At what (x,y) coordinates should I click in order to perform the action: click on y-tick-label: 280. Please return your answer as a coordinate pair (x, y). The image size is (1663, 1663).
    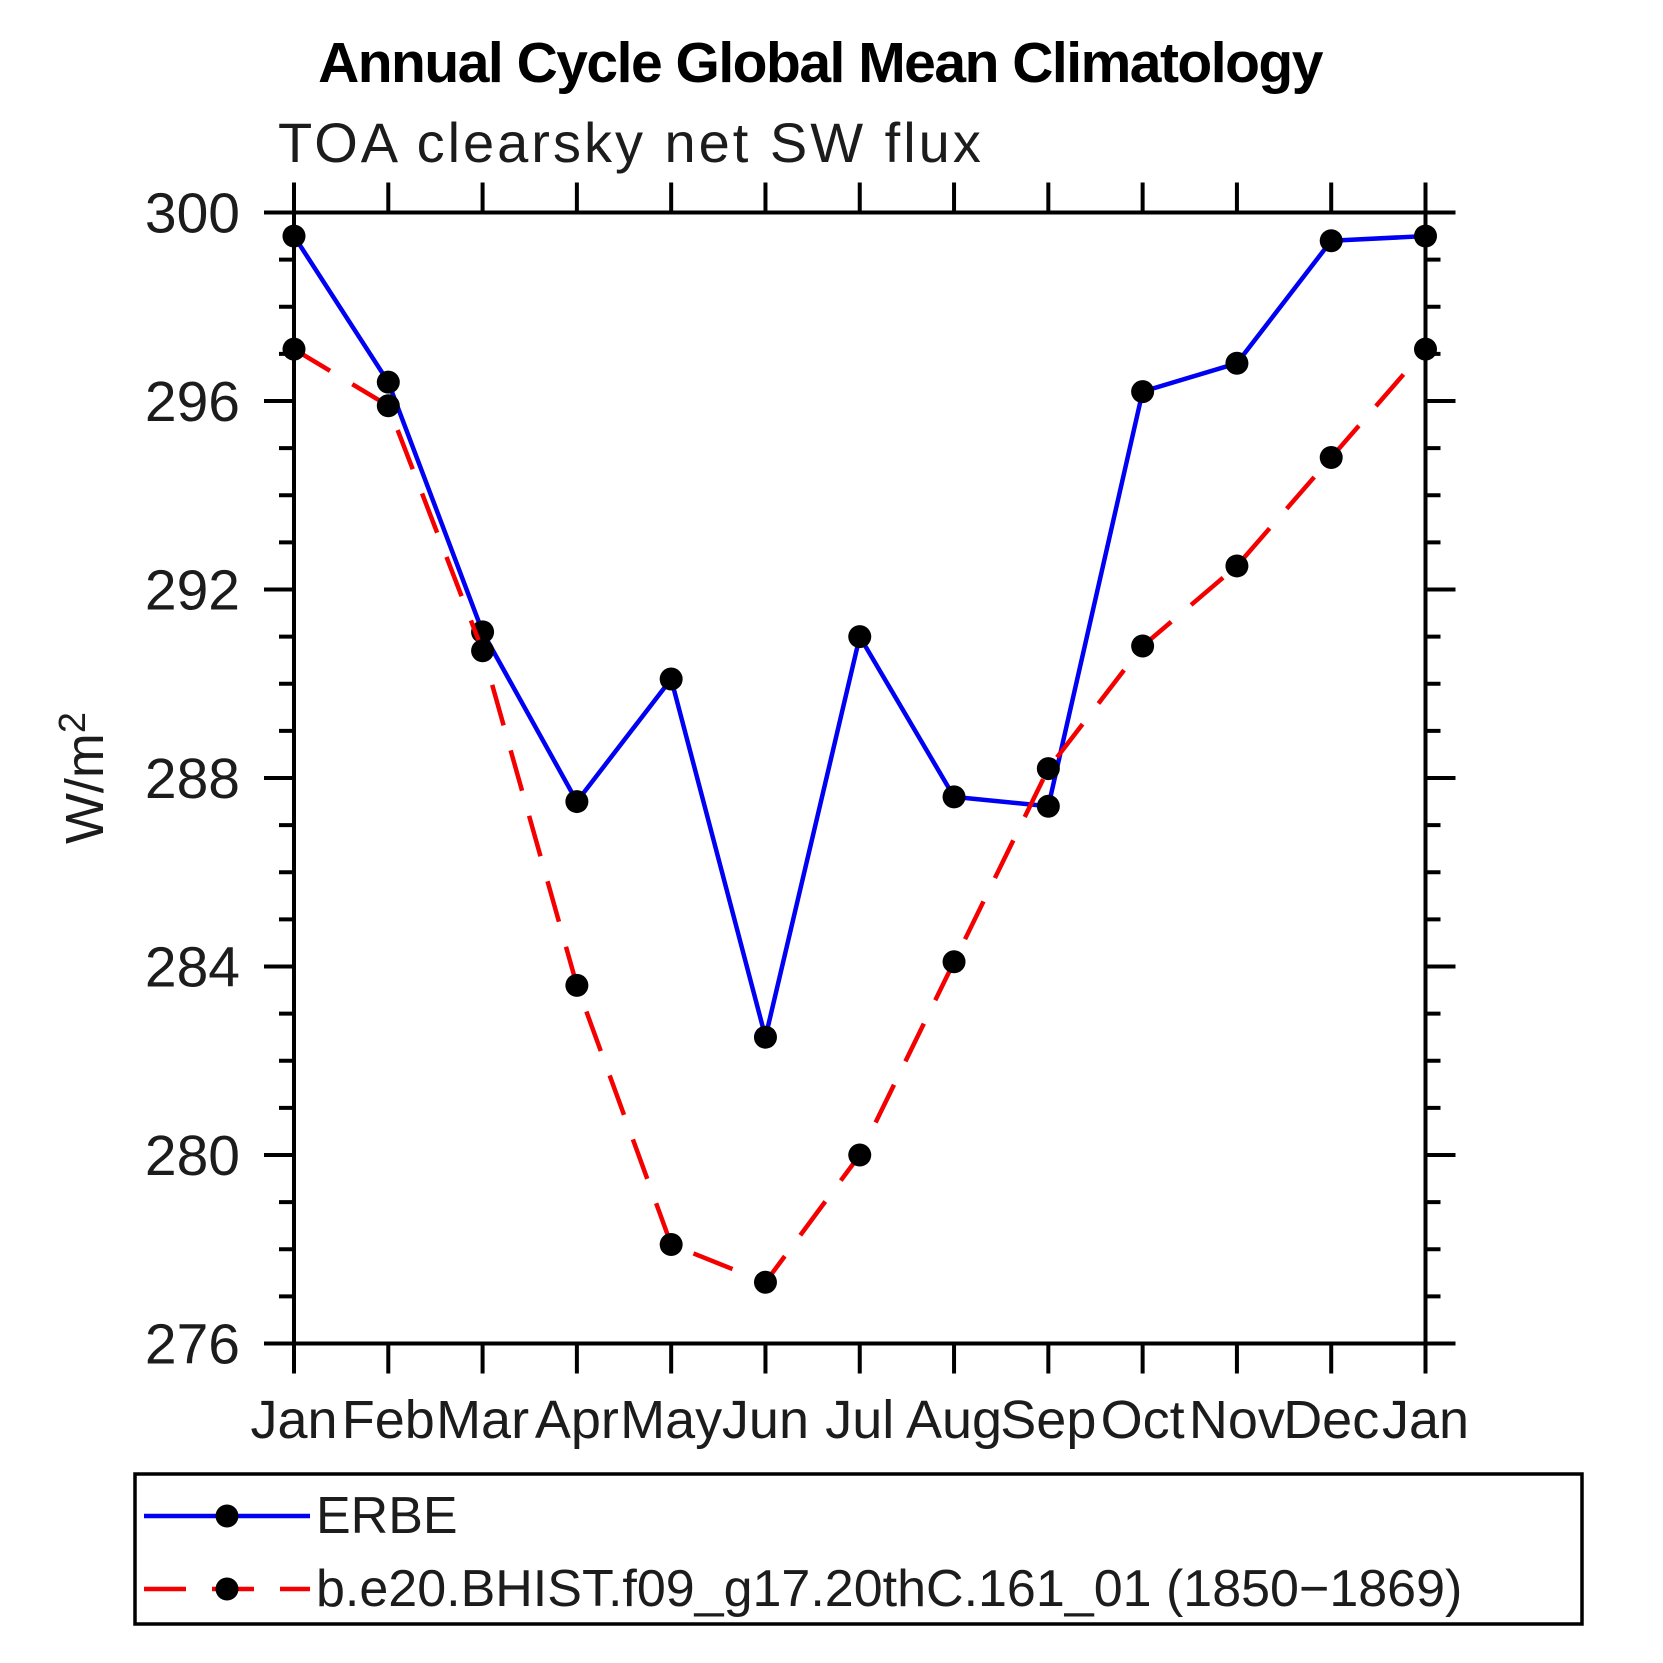
    Looking at the image, I should click on (192, 1156).